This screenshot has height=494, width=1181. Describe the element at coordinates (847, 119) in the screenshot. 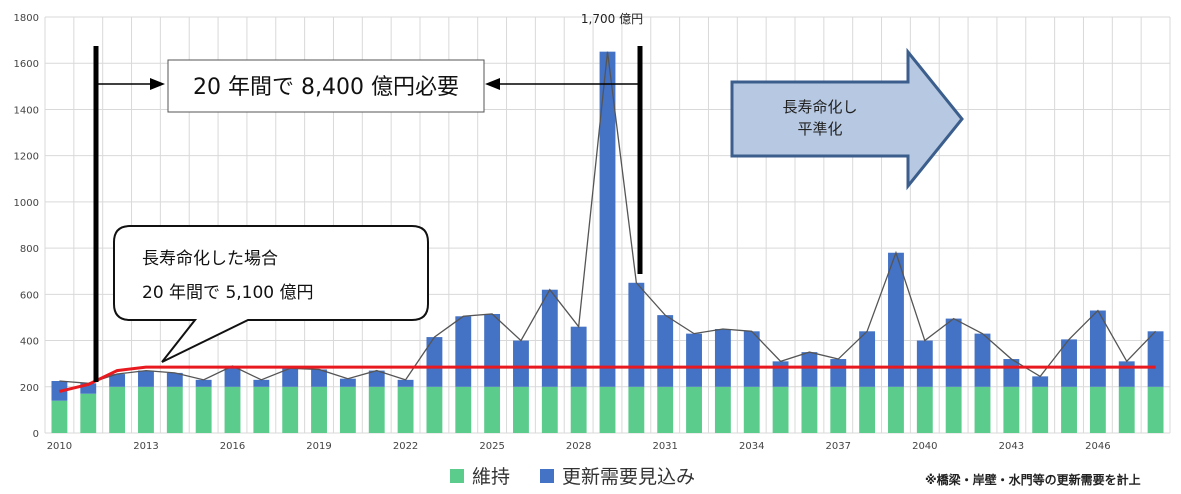

I see `leveling-arrow` at that location.